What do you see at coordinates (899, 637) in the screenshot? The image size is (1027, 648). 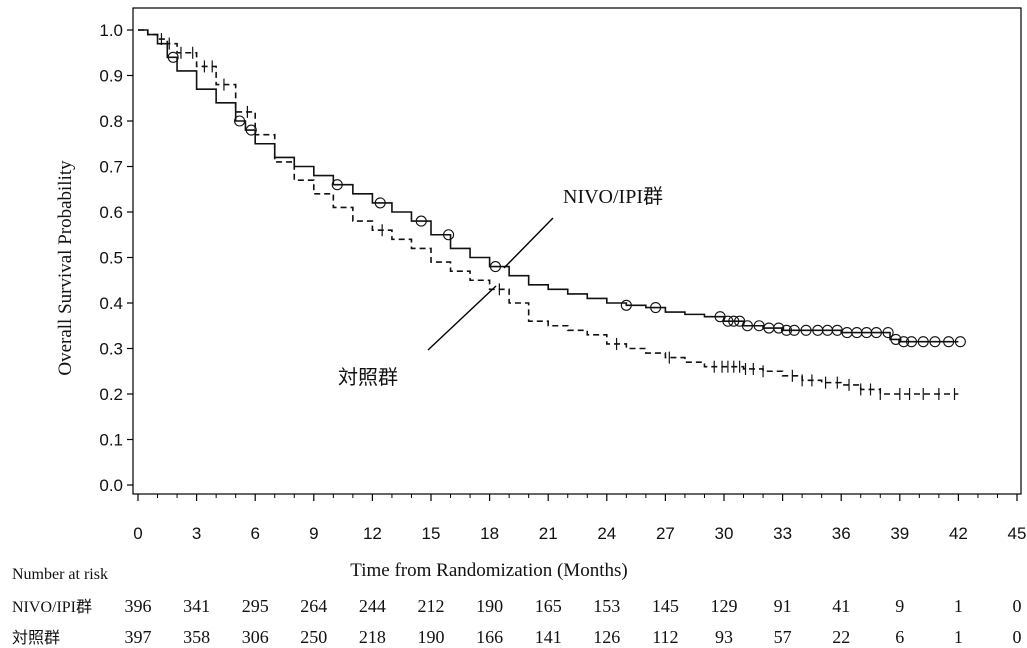 I see `risk-value: 6` at bounding box center [899, 637].